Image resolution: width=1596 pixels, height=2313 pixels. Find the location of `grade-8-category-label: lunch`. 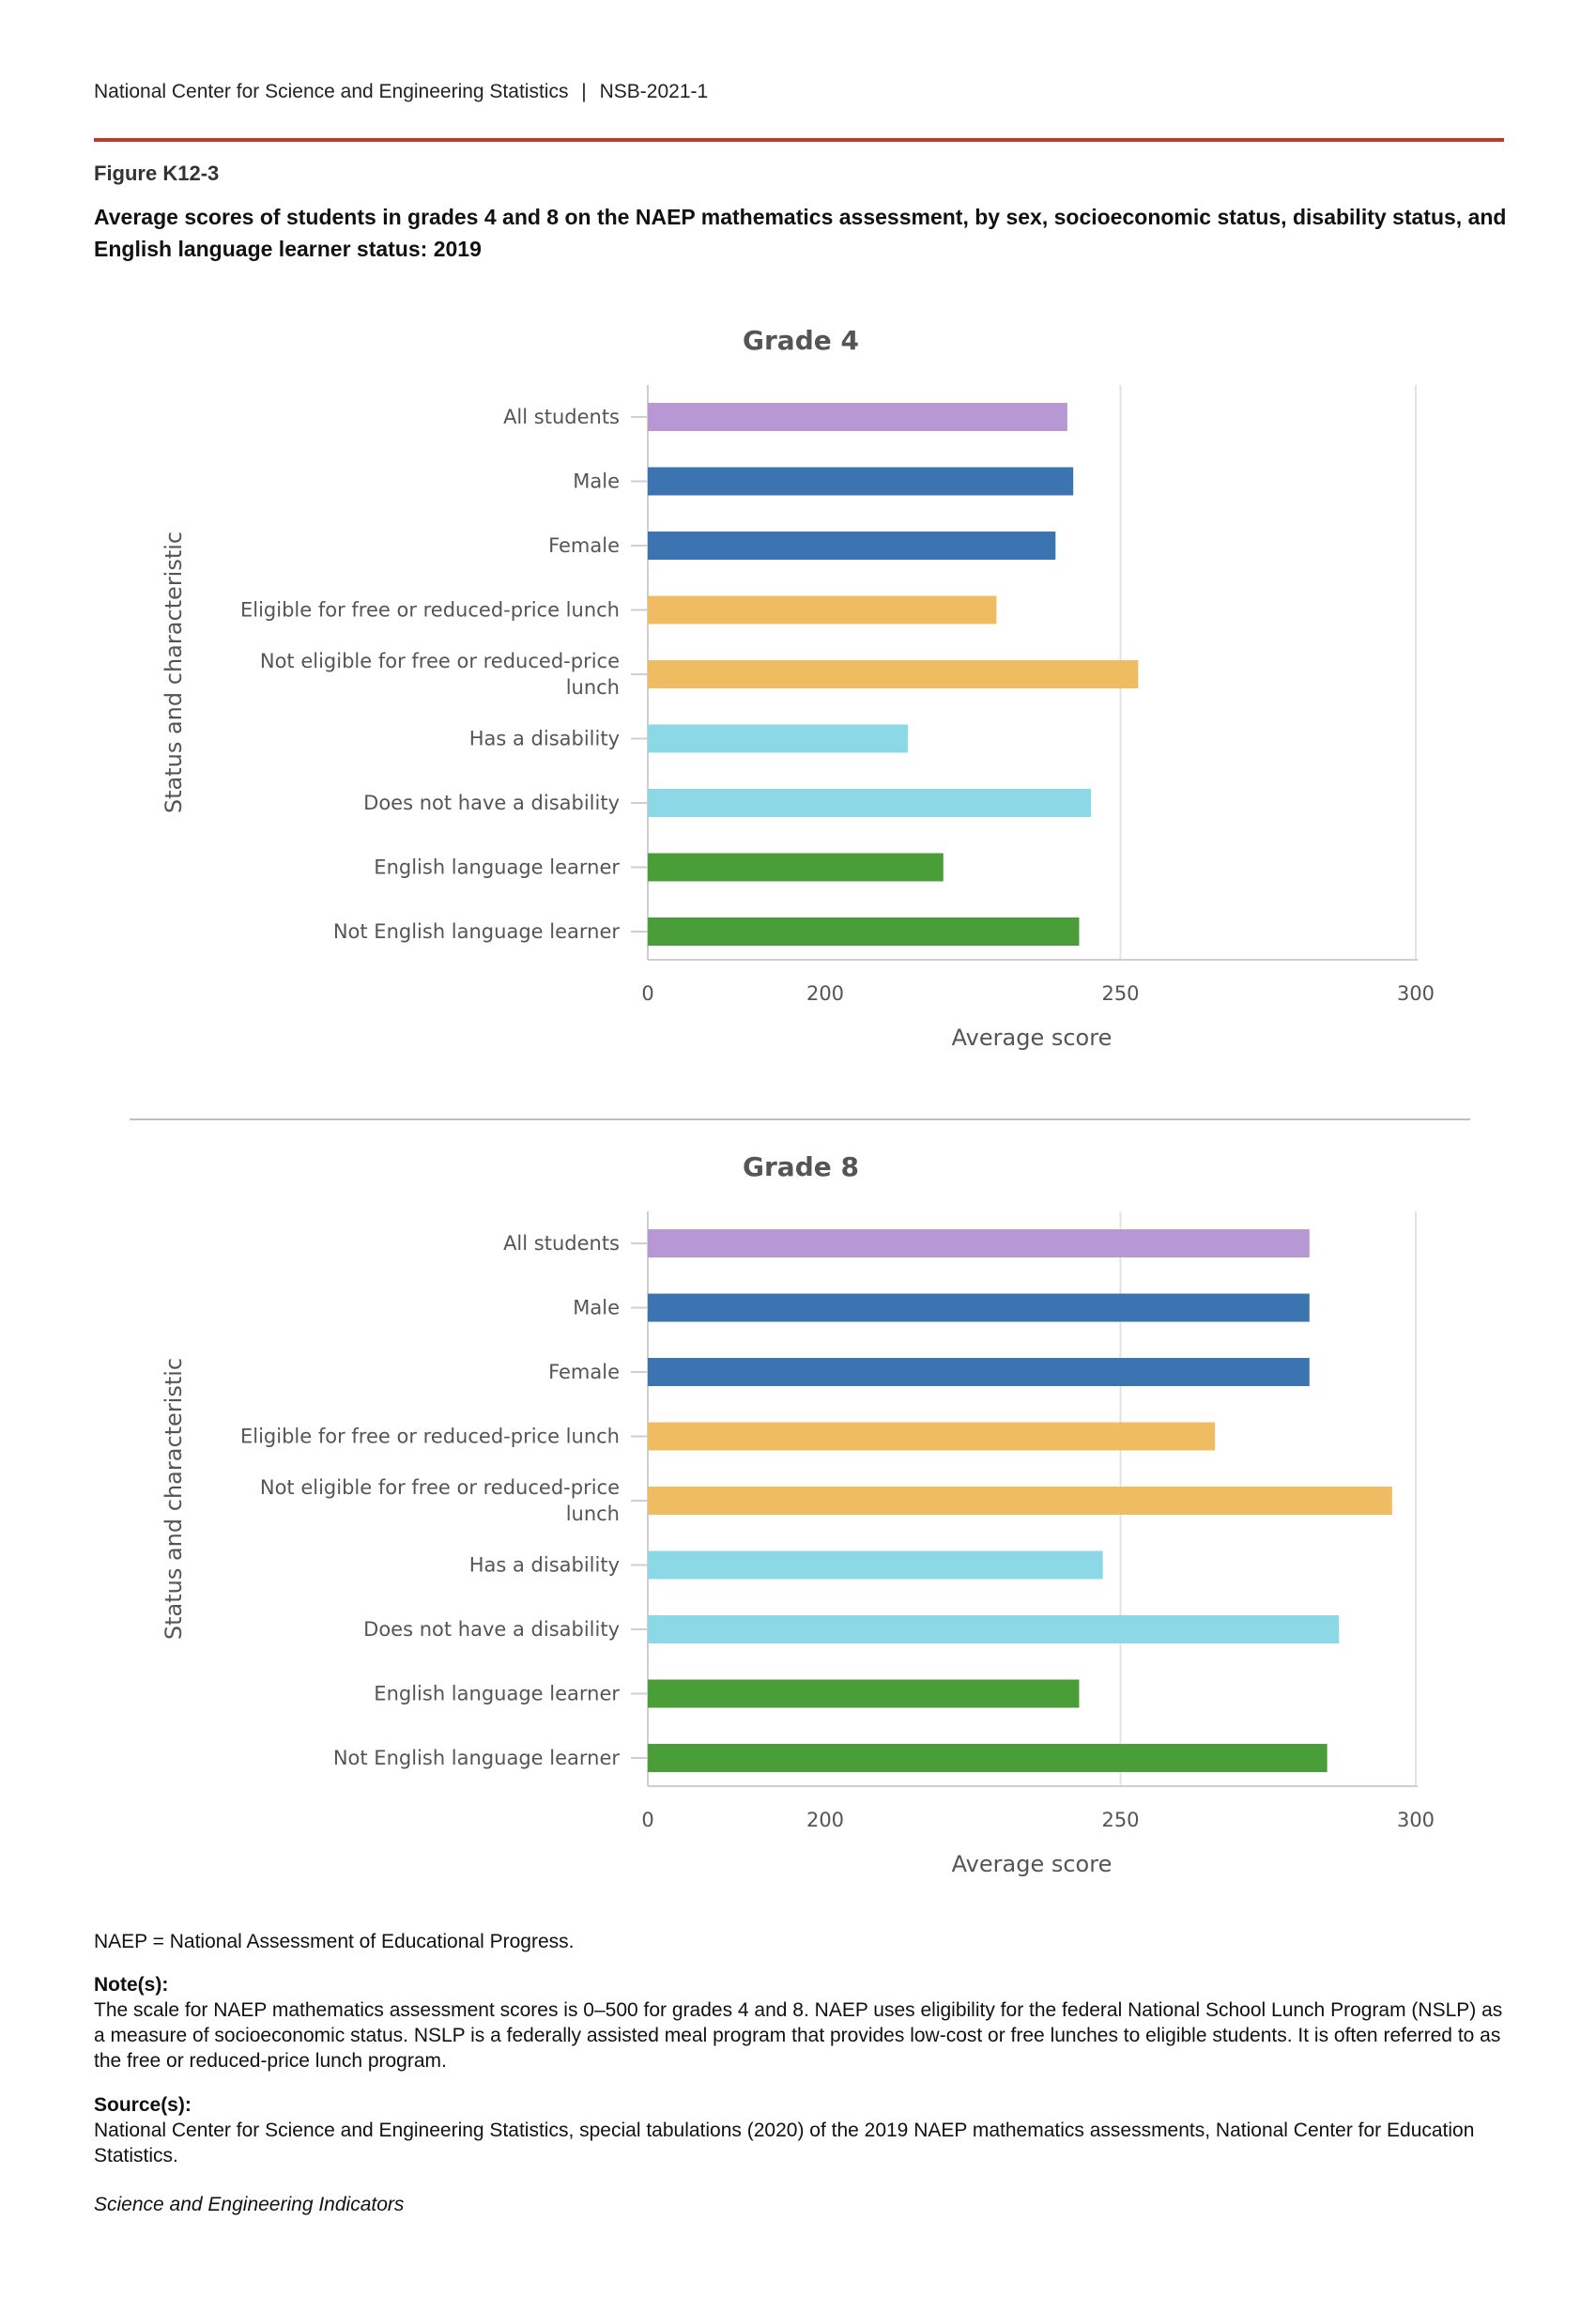

grade-8-category-label: lunch is located at coordinates (593, 1514).